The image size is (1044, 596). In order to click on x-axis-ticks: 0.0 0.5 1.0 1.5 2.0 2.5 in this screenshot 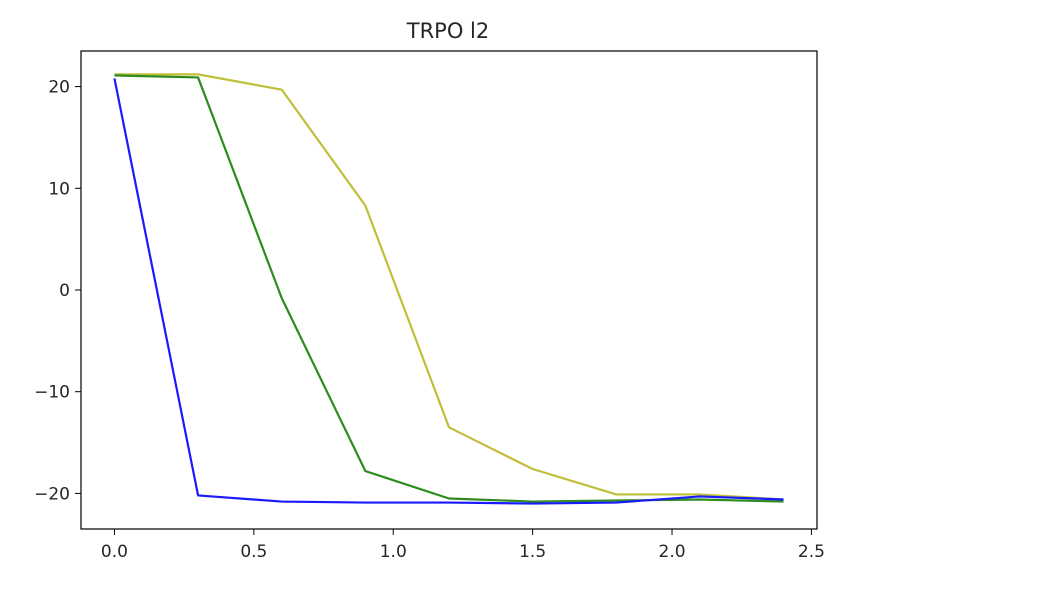, I will do `click(463, 545)`.